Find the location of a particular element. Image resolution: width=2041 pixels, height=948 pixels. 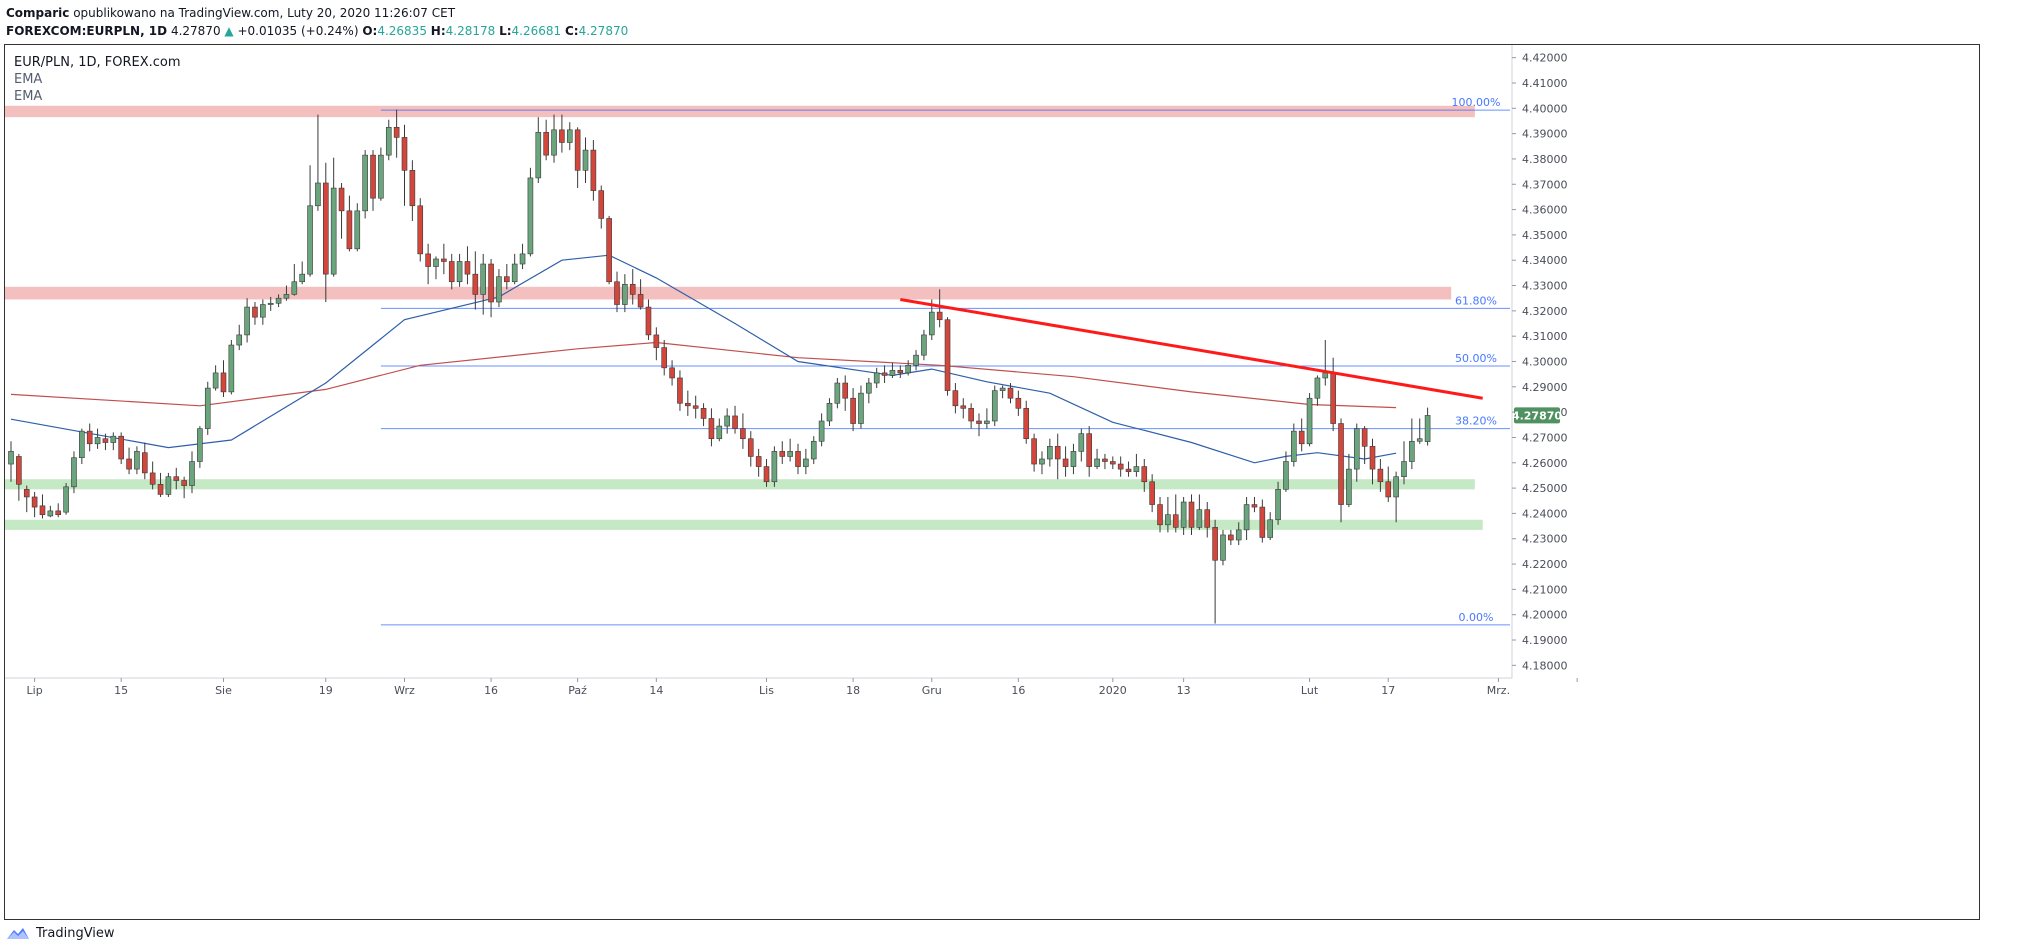

price-tick-label: 4.32000 is located at coordinates (1545, 311).